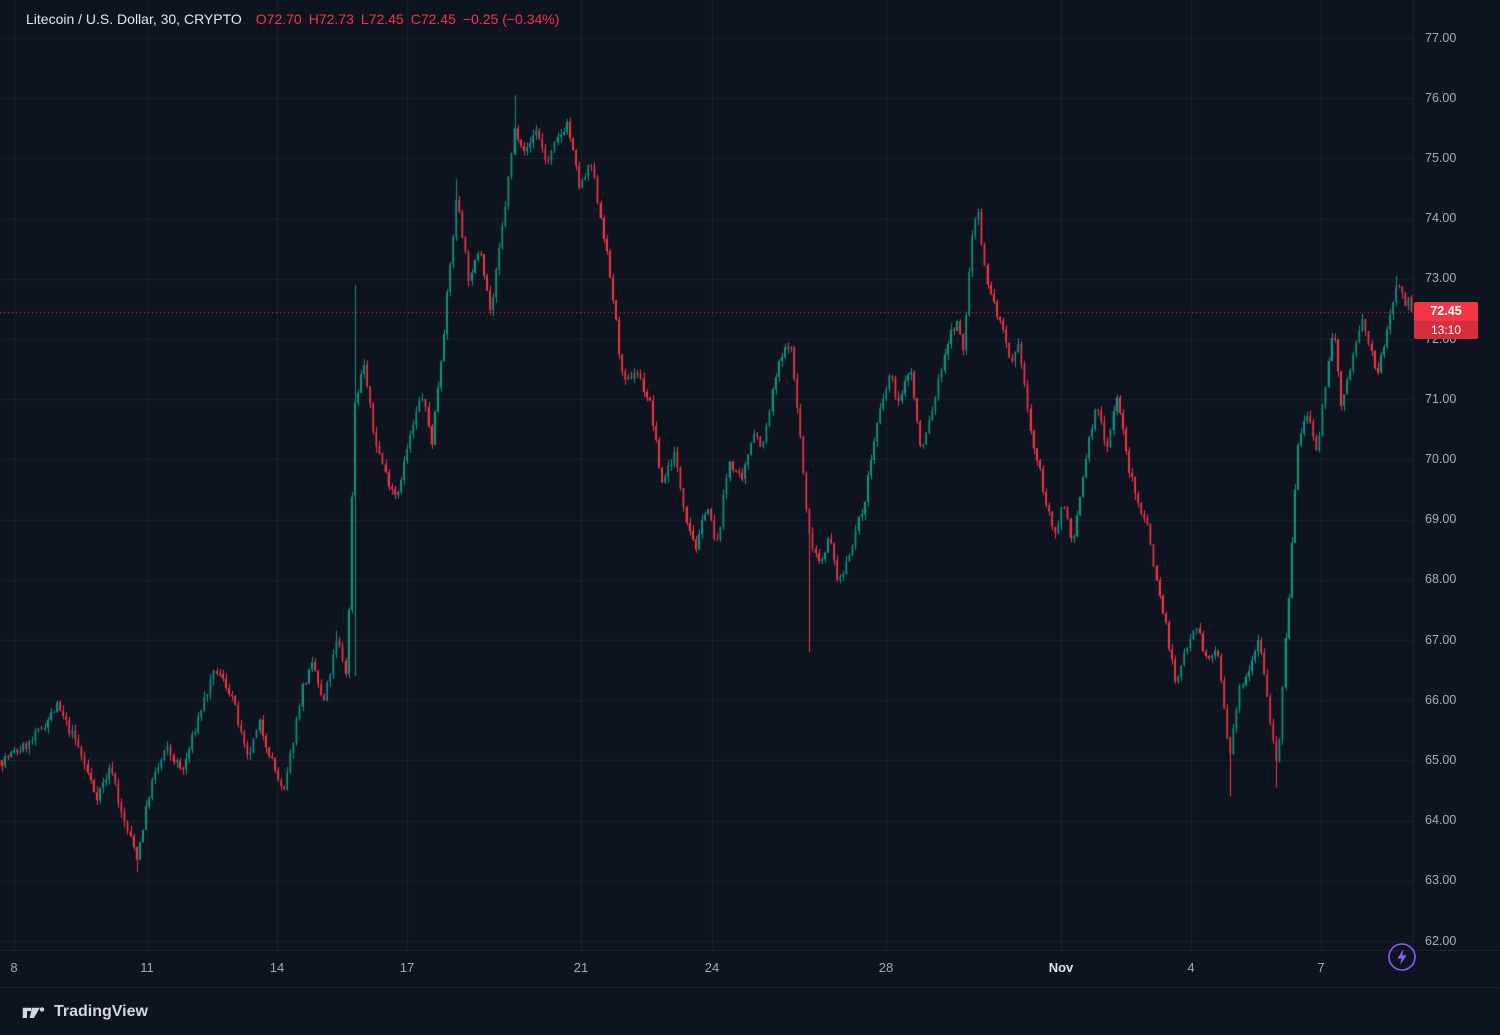 Image resolution: width=1500 pixels, height=1035 pixels. Describe the element at coordinates (1441, 157) in the screenshot. I see `price-tick-label: 75.00` at that location.